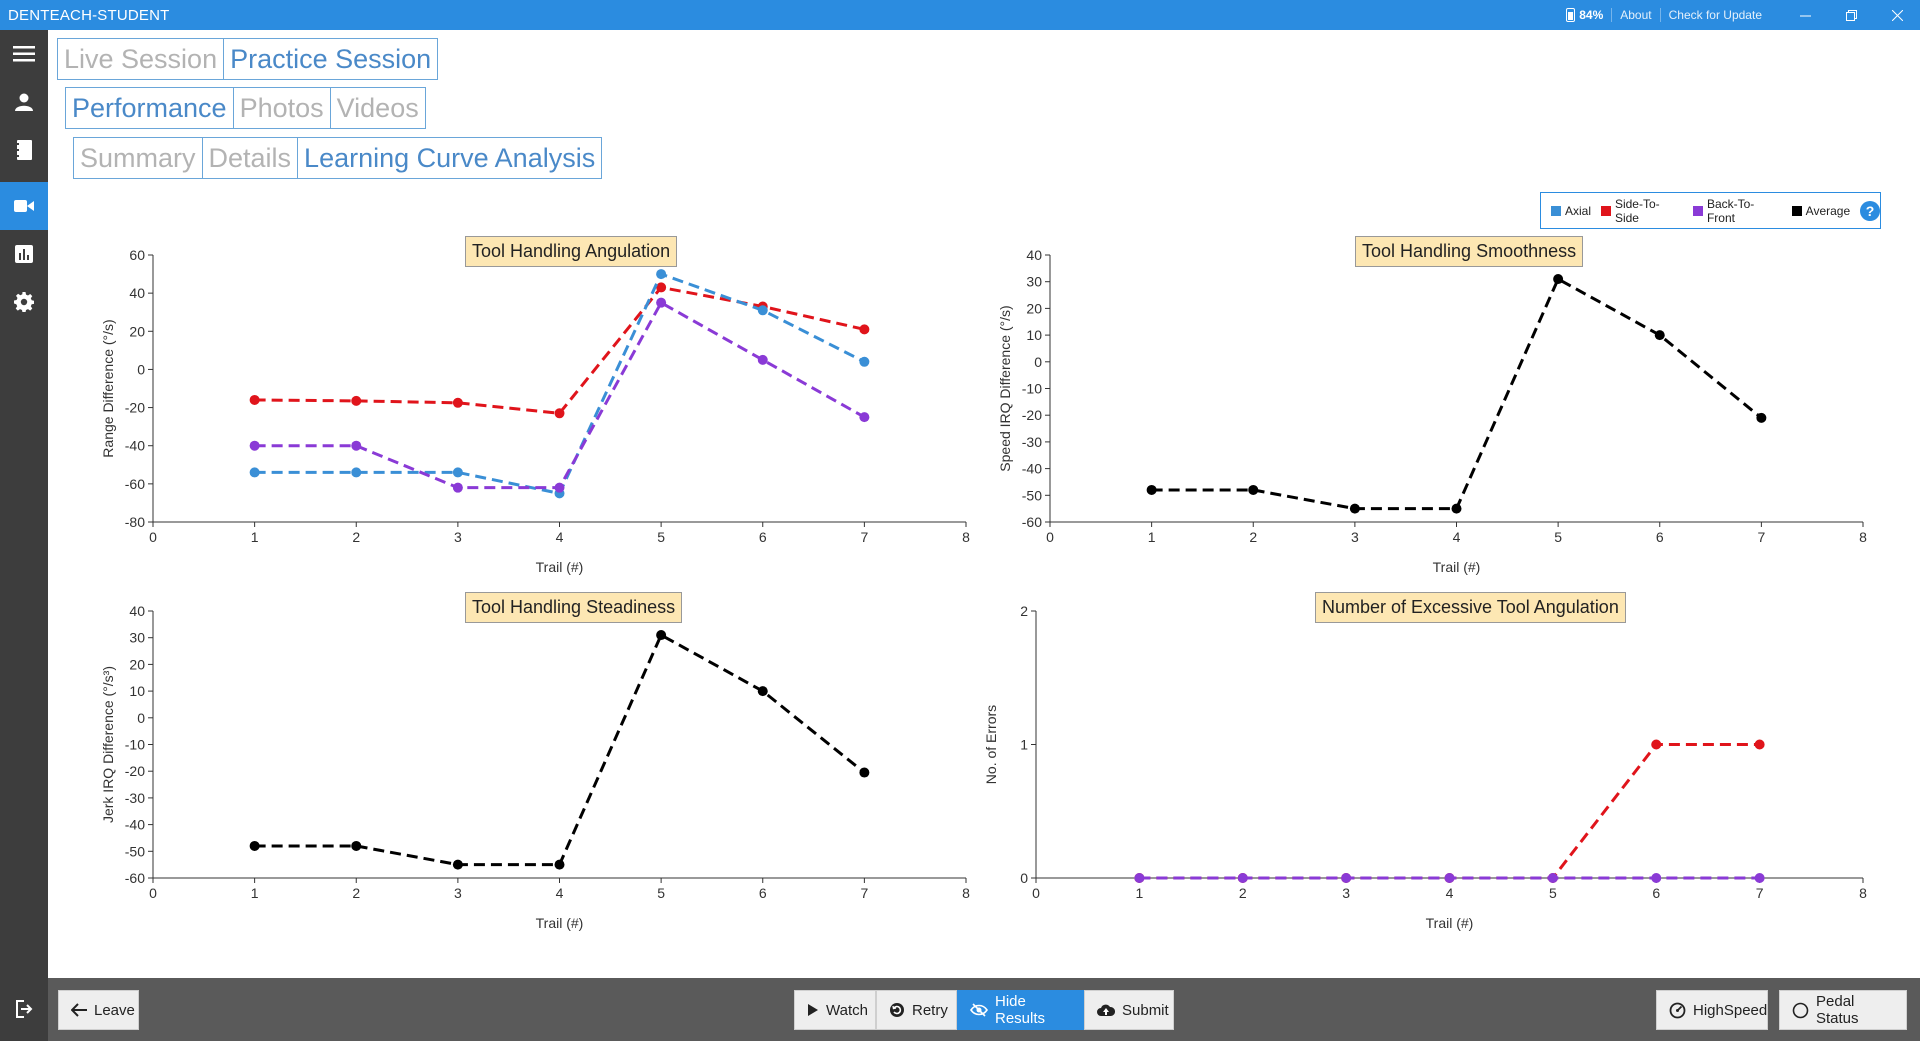  What do you see at coordinates (24, 150) in the screenshot?
I see `sidebar-item-notebook` at bounding box center [24, 150].